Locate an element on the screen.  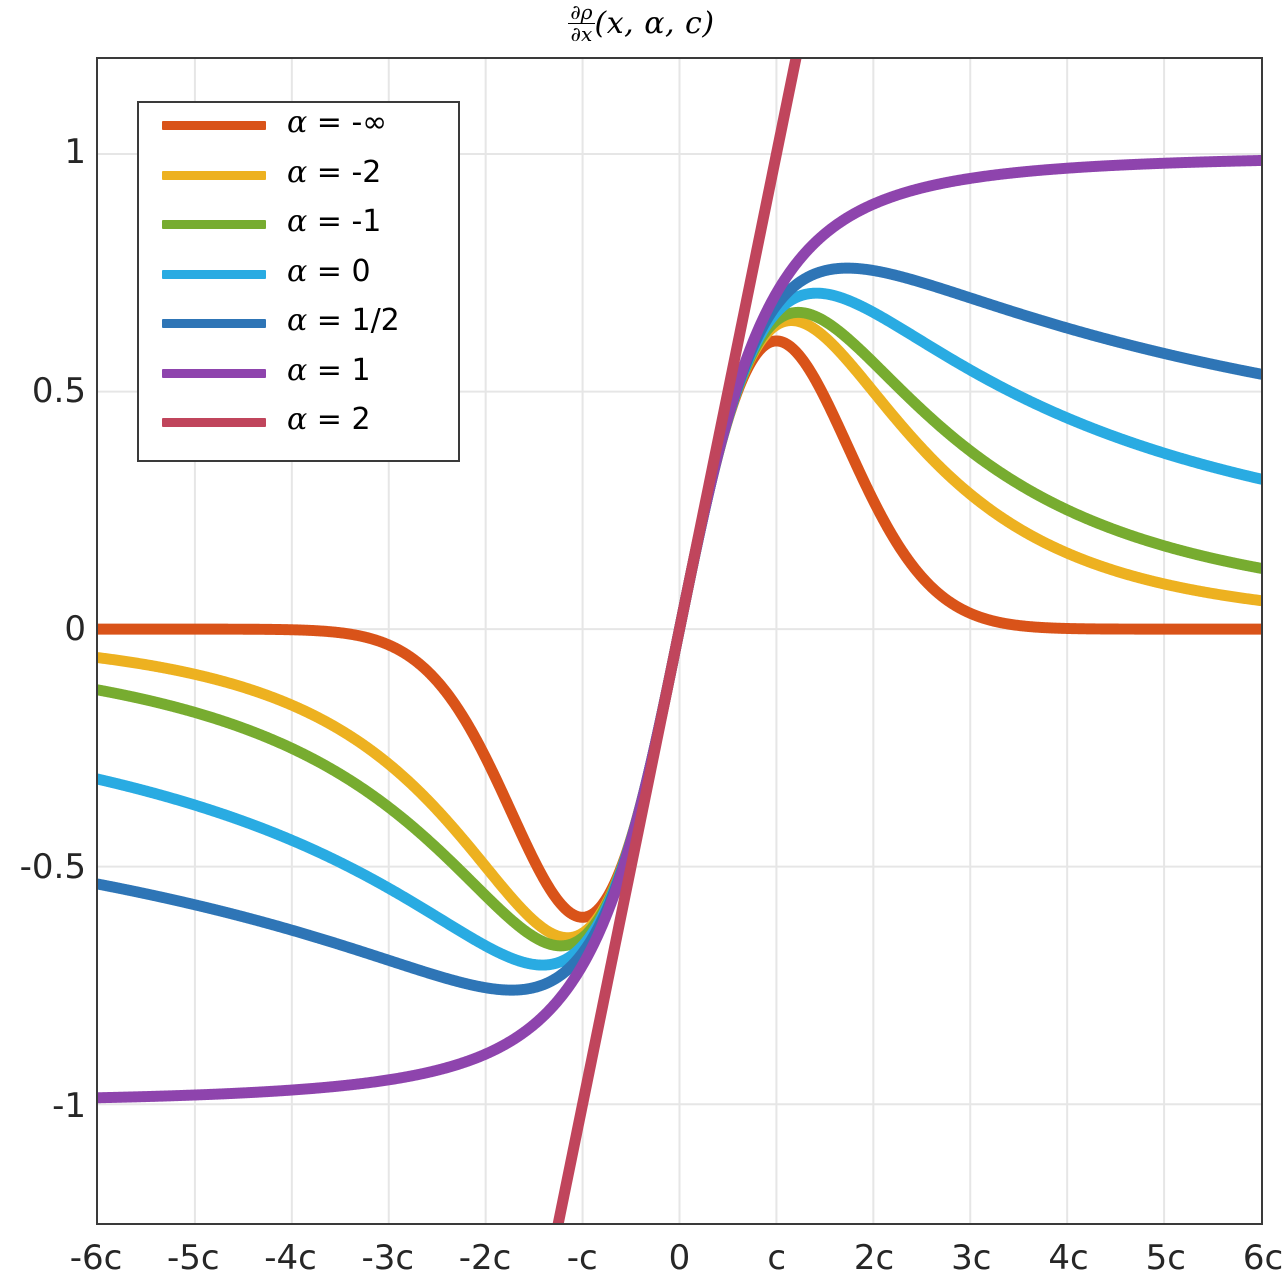
y-tick-label: 0 is located at coordinates (75, 629).